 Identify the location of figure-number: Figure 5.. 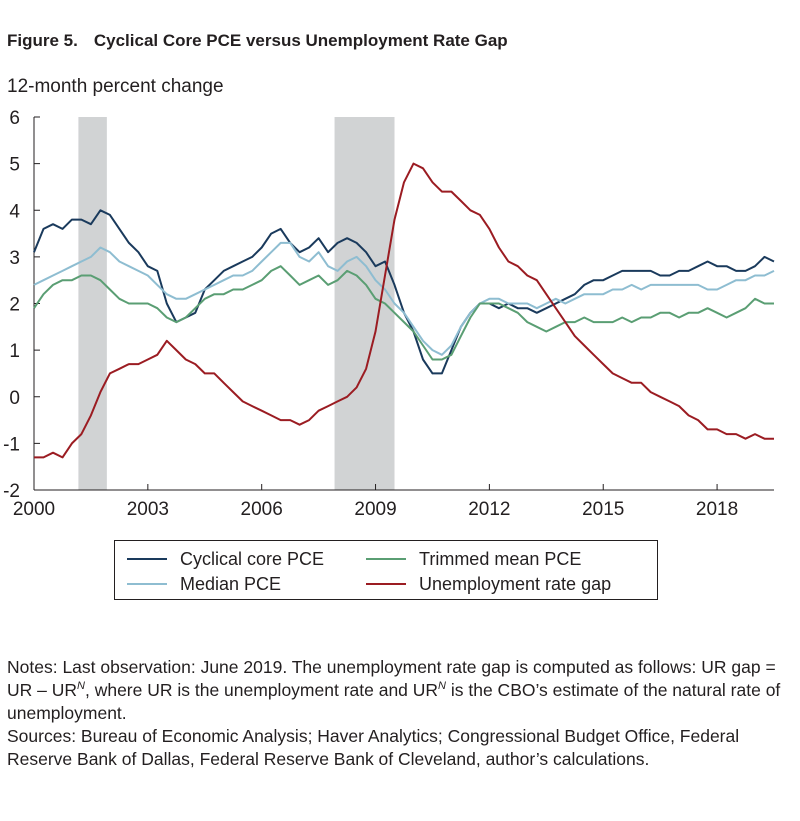
(42, 40).